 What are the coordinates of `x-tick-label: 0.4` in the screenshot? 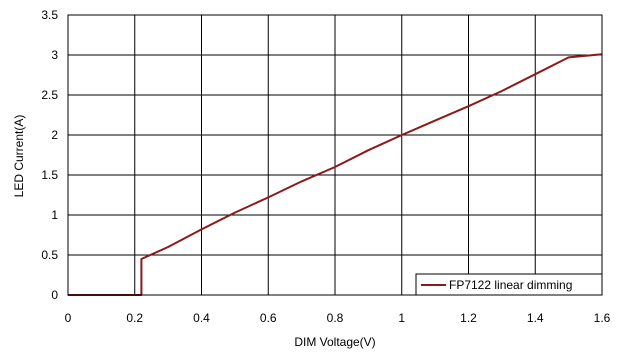 It's located at (201, 318).